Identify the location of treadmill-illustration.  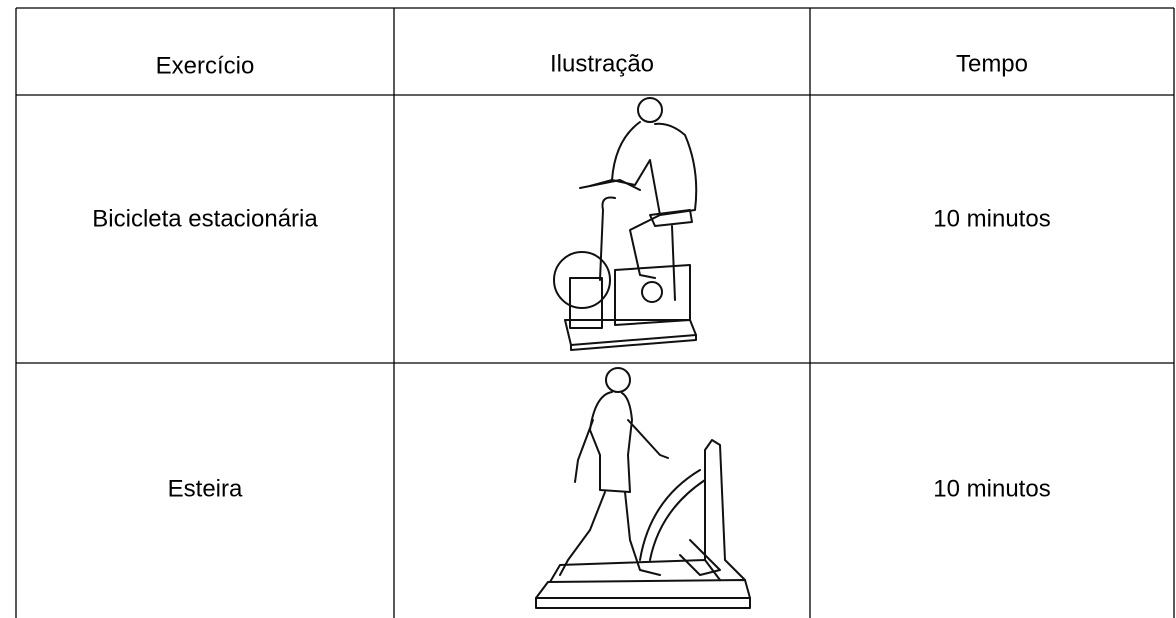
(643, 488).